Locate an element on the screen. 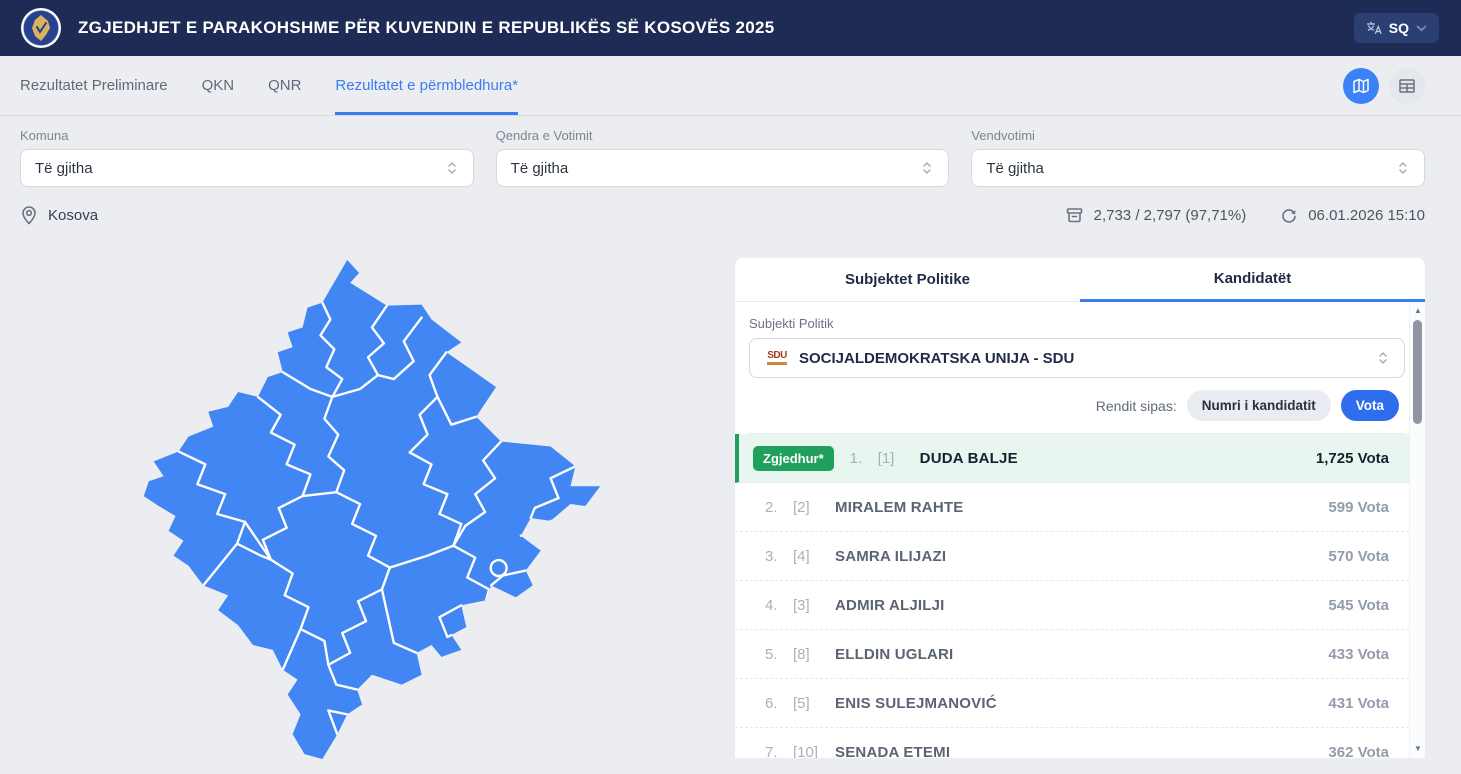 This screenshot has width=1461, height=774. scrollbar-thumb is located at coordinates (1417, 372).